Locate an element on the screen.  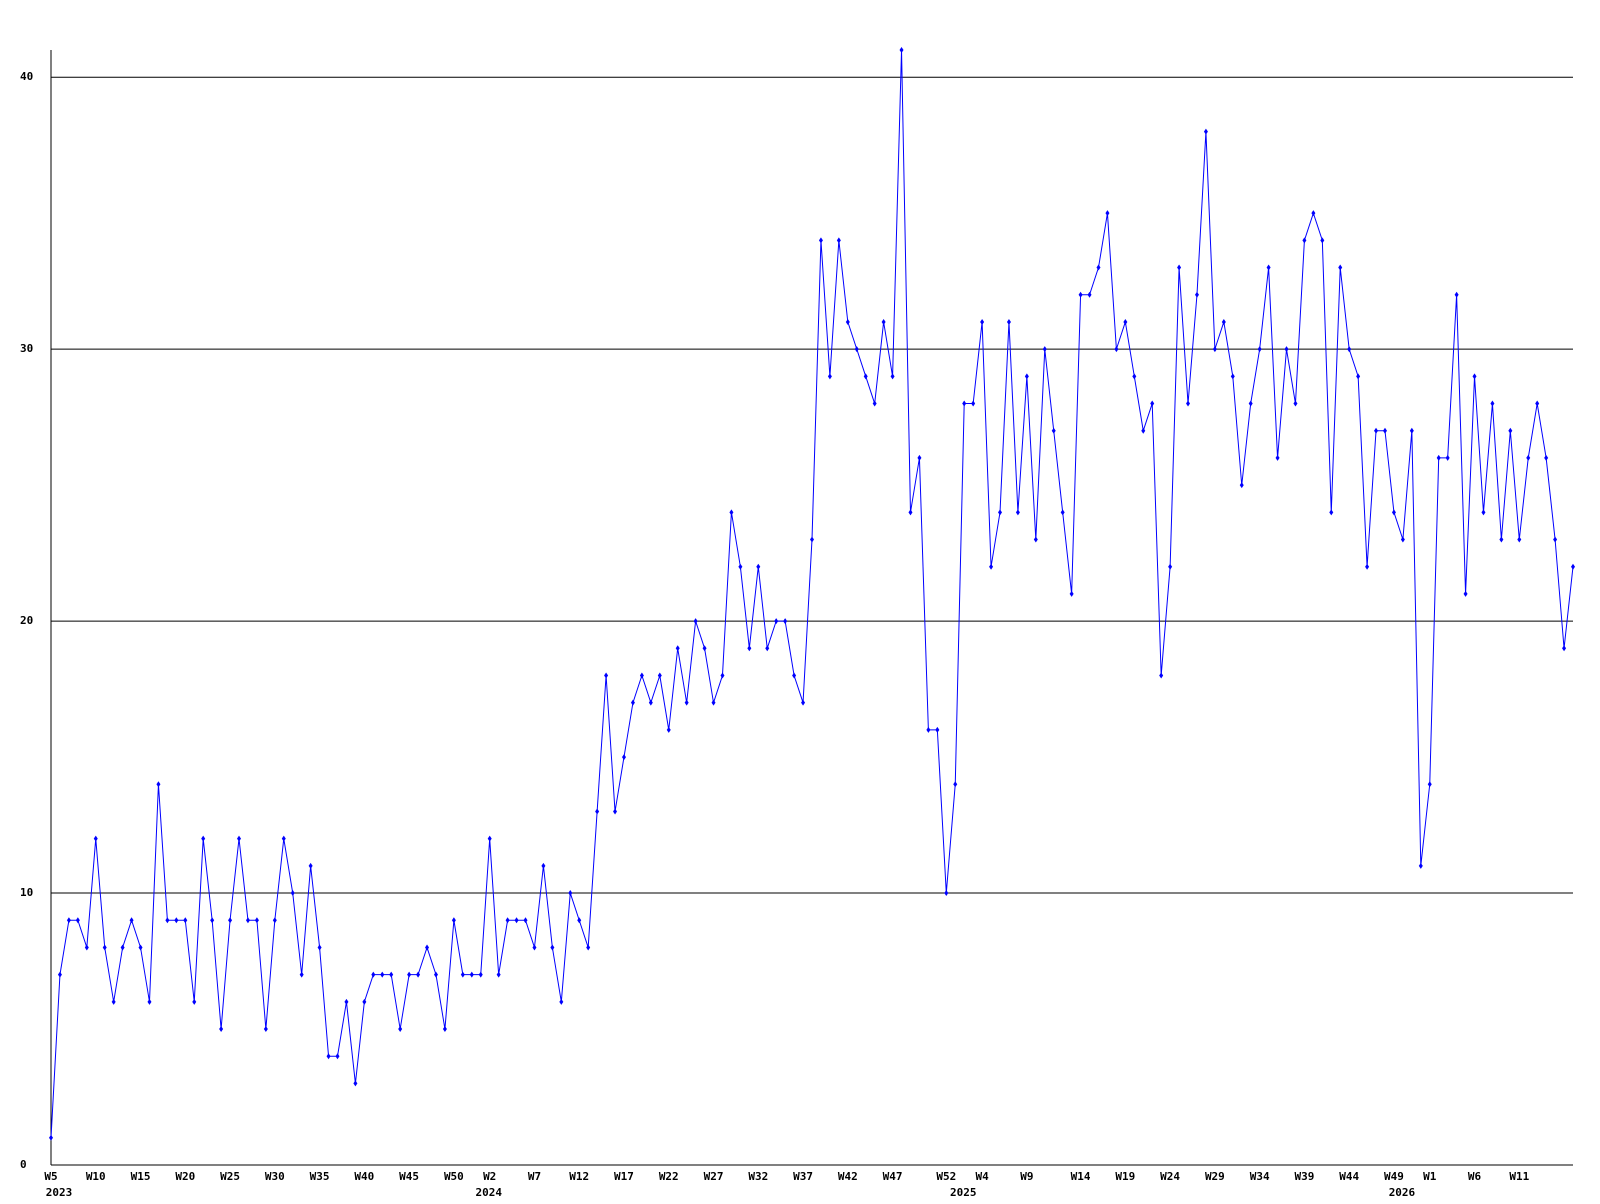
x-tick-label: W6 is located at coordinates (1475, 1176).